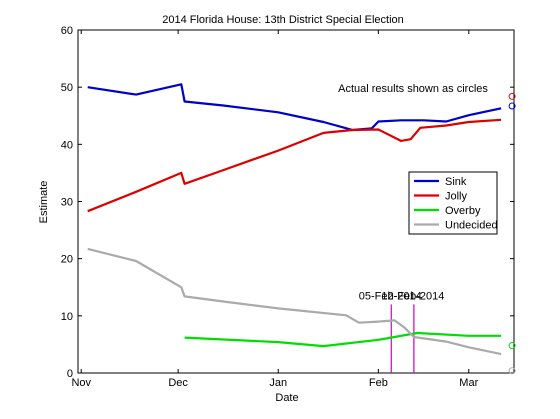 This screenshot has width=560, height=419. Describe the element at coordinates (67, 203) in the screenshot. I see `y-tick-label: 30` at that location.